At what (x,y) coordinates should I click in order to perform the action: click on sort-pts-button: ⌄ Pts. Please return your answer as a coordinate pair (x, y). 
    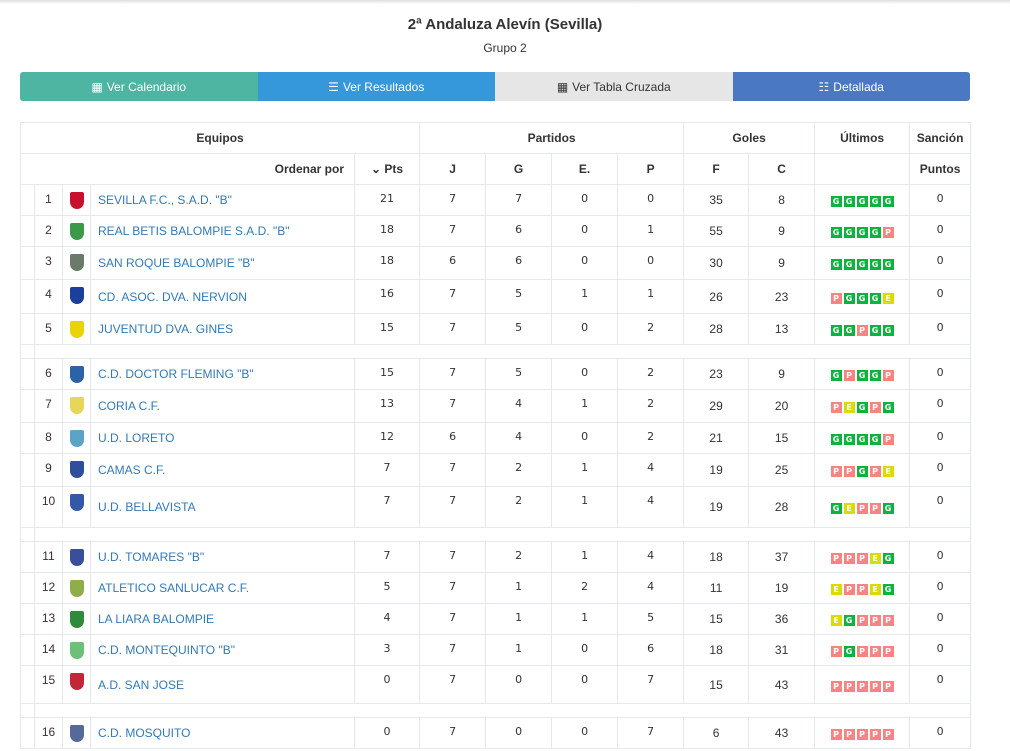
    Looking at the image, I should click on (387, 169).